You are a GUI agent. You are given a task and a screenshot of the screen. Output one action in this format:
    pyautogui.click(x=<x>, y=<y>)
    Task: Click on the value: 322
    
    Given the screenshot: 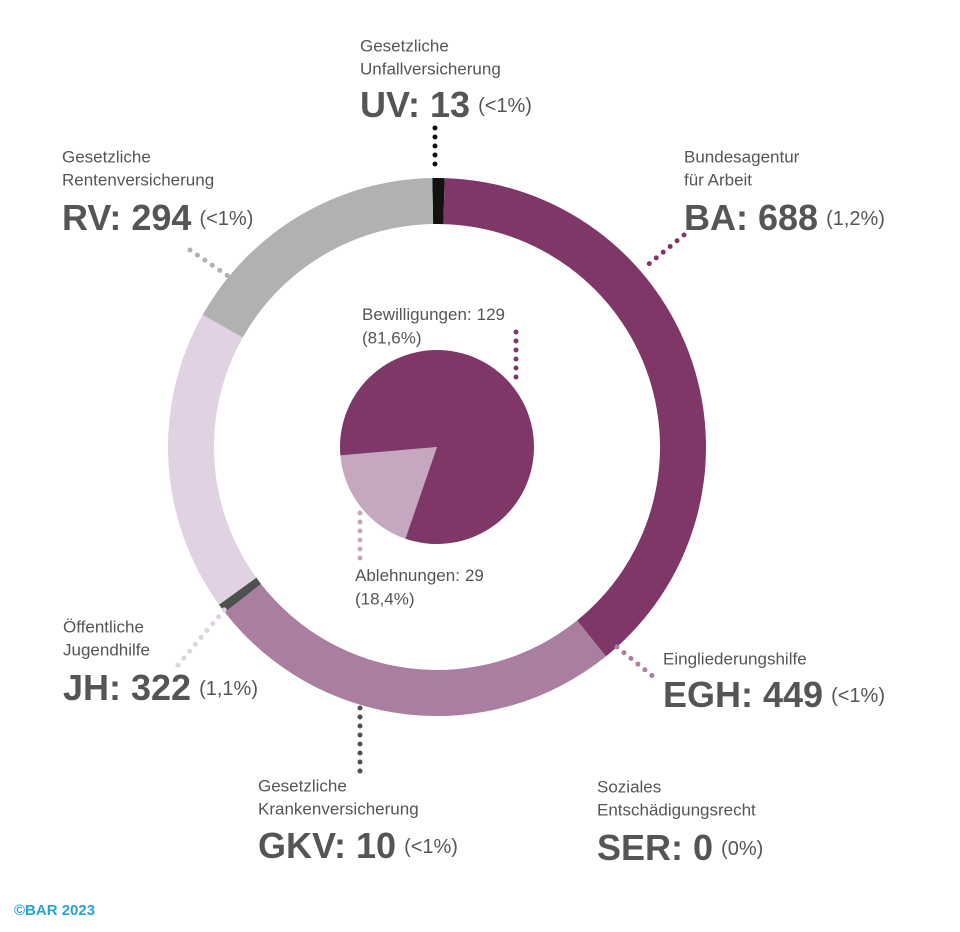 What is the action you would take?
    pyautogui.click(x=161, y=687)
    